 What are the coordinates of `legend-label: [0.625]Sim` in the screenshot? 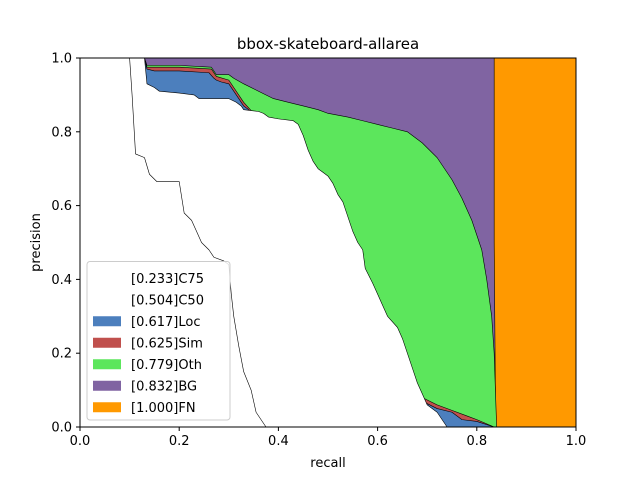 It's located at (167, 343).